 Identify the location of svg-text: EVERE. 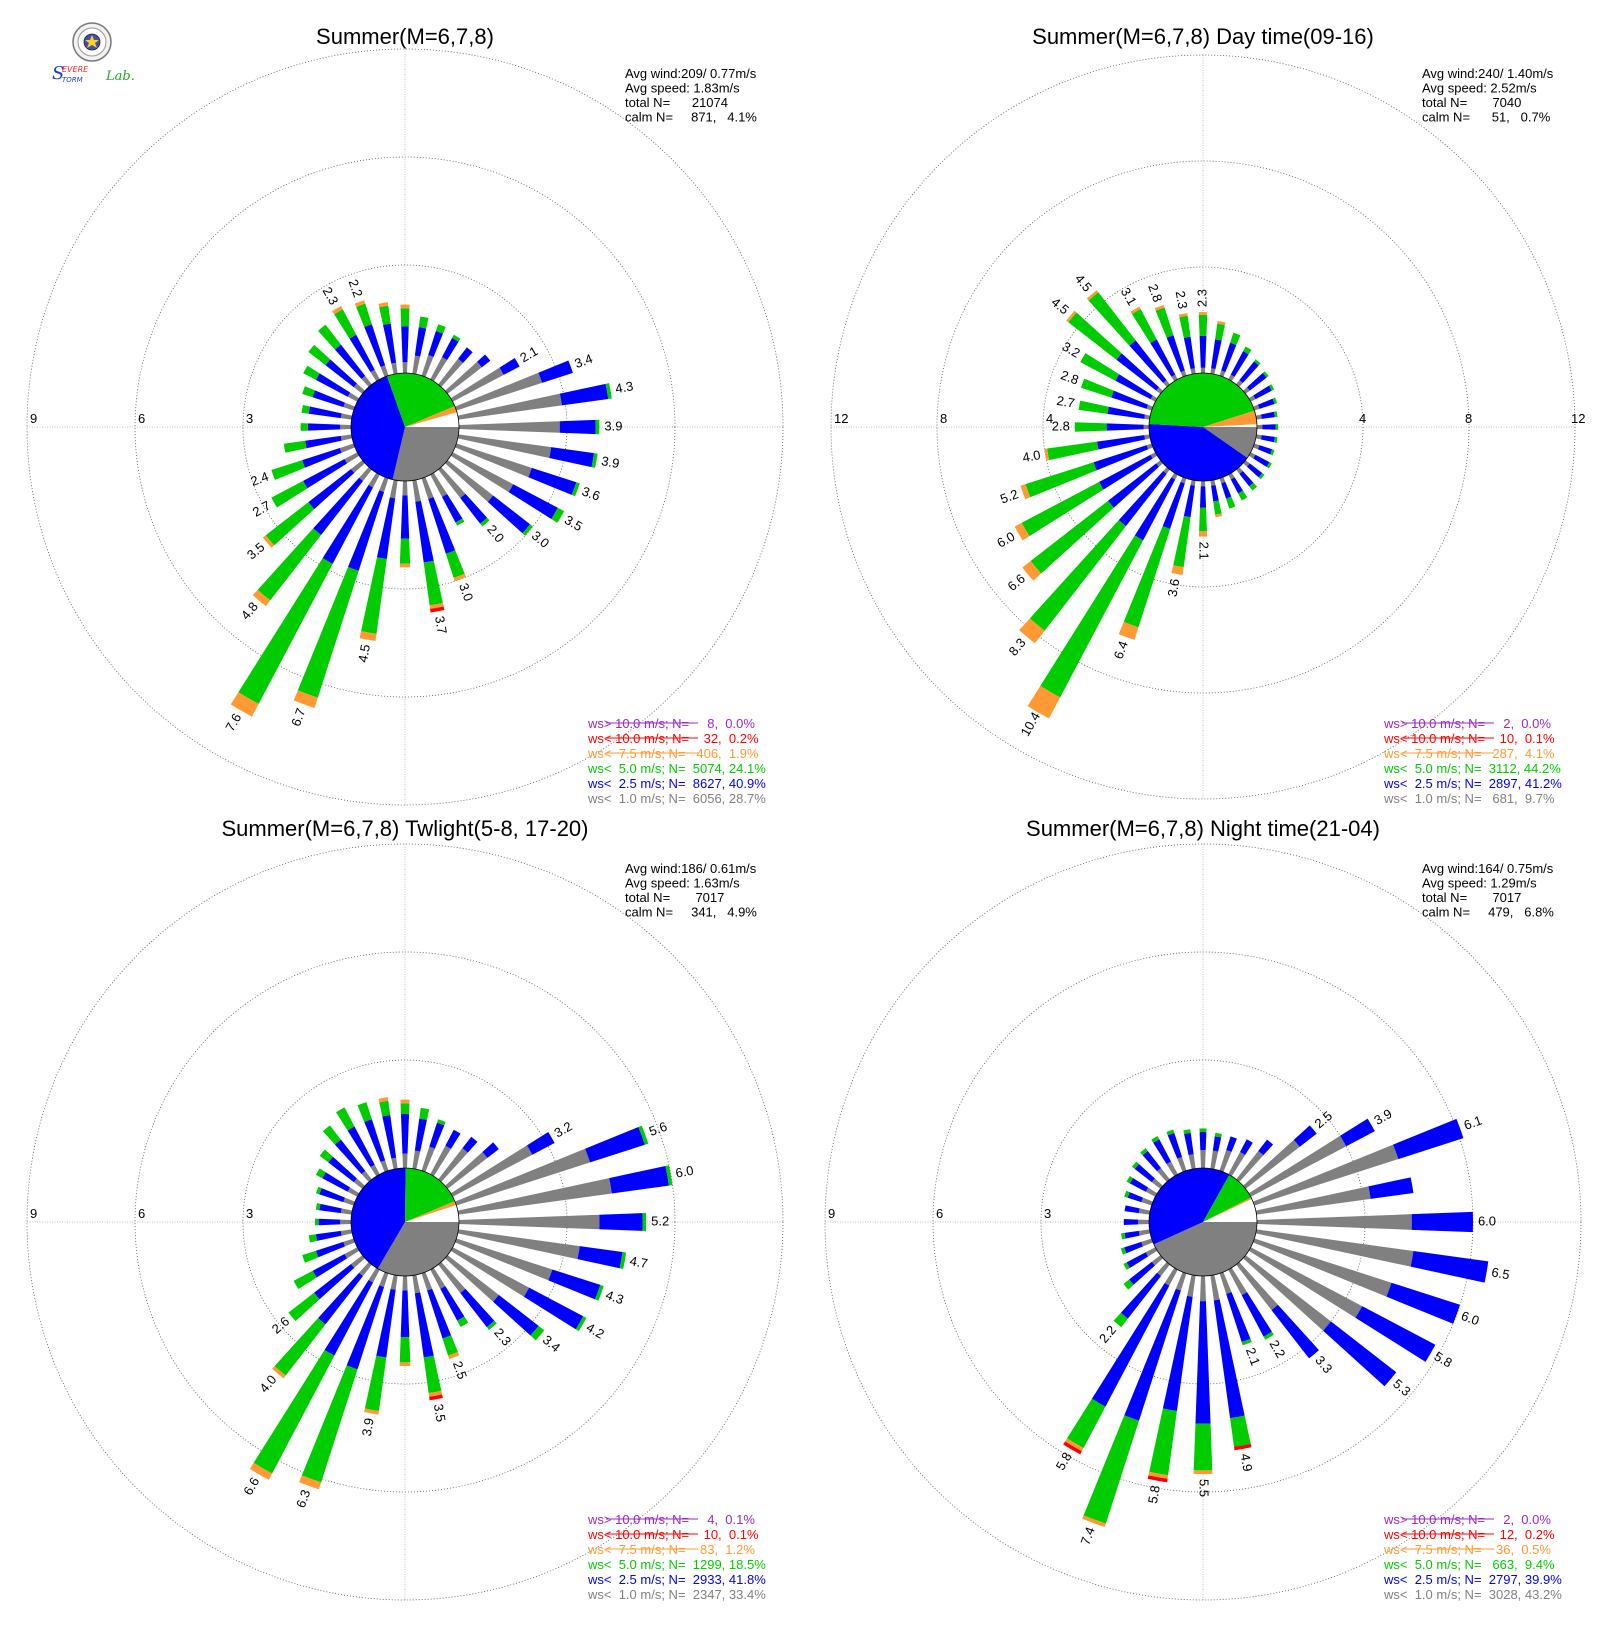
(75, 69).